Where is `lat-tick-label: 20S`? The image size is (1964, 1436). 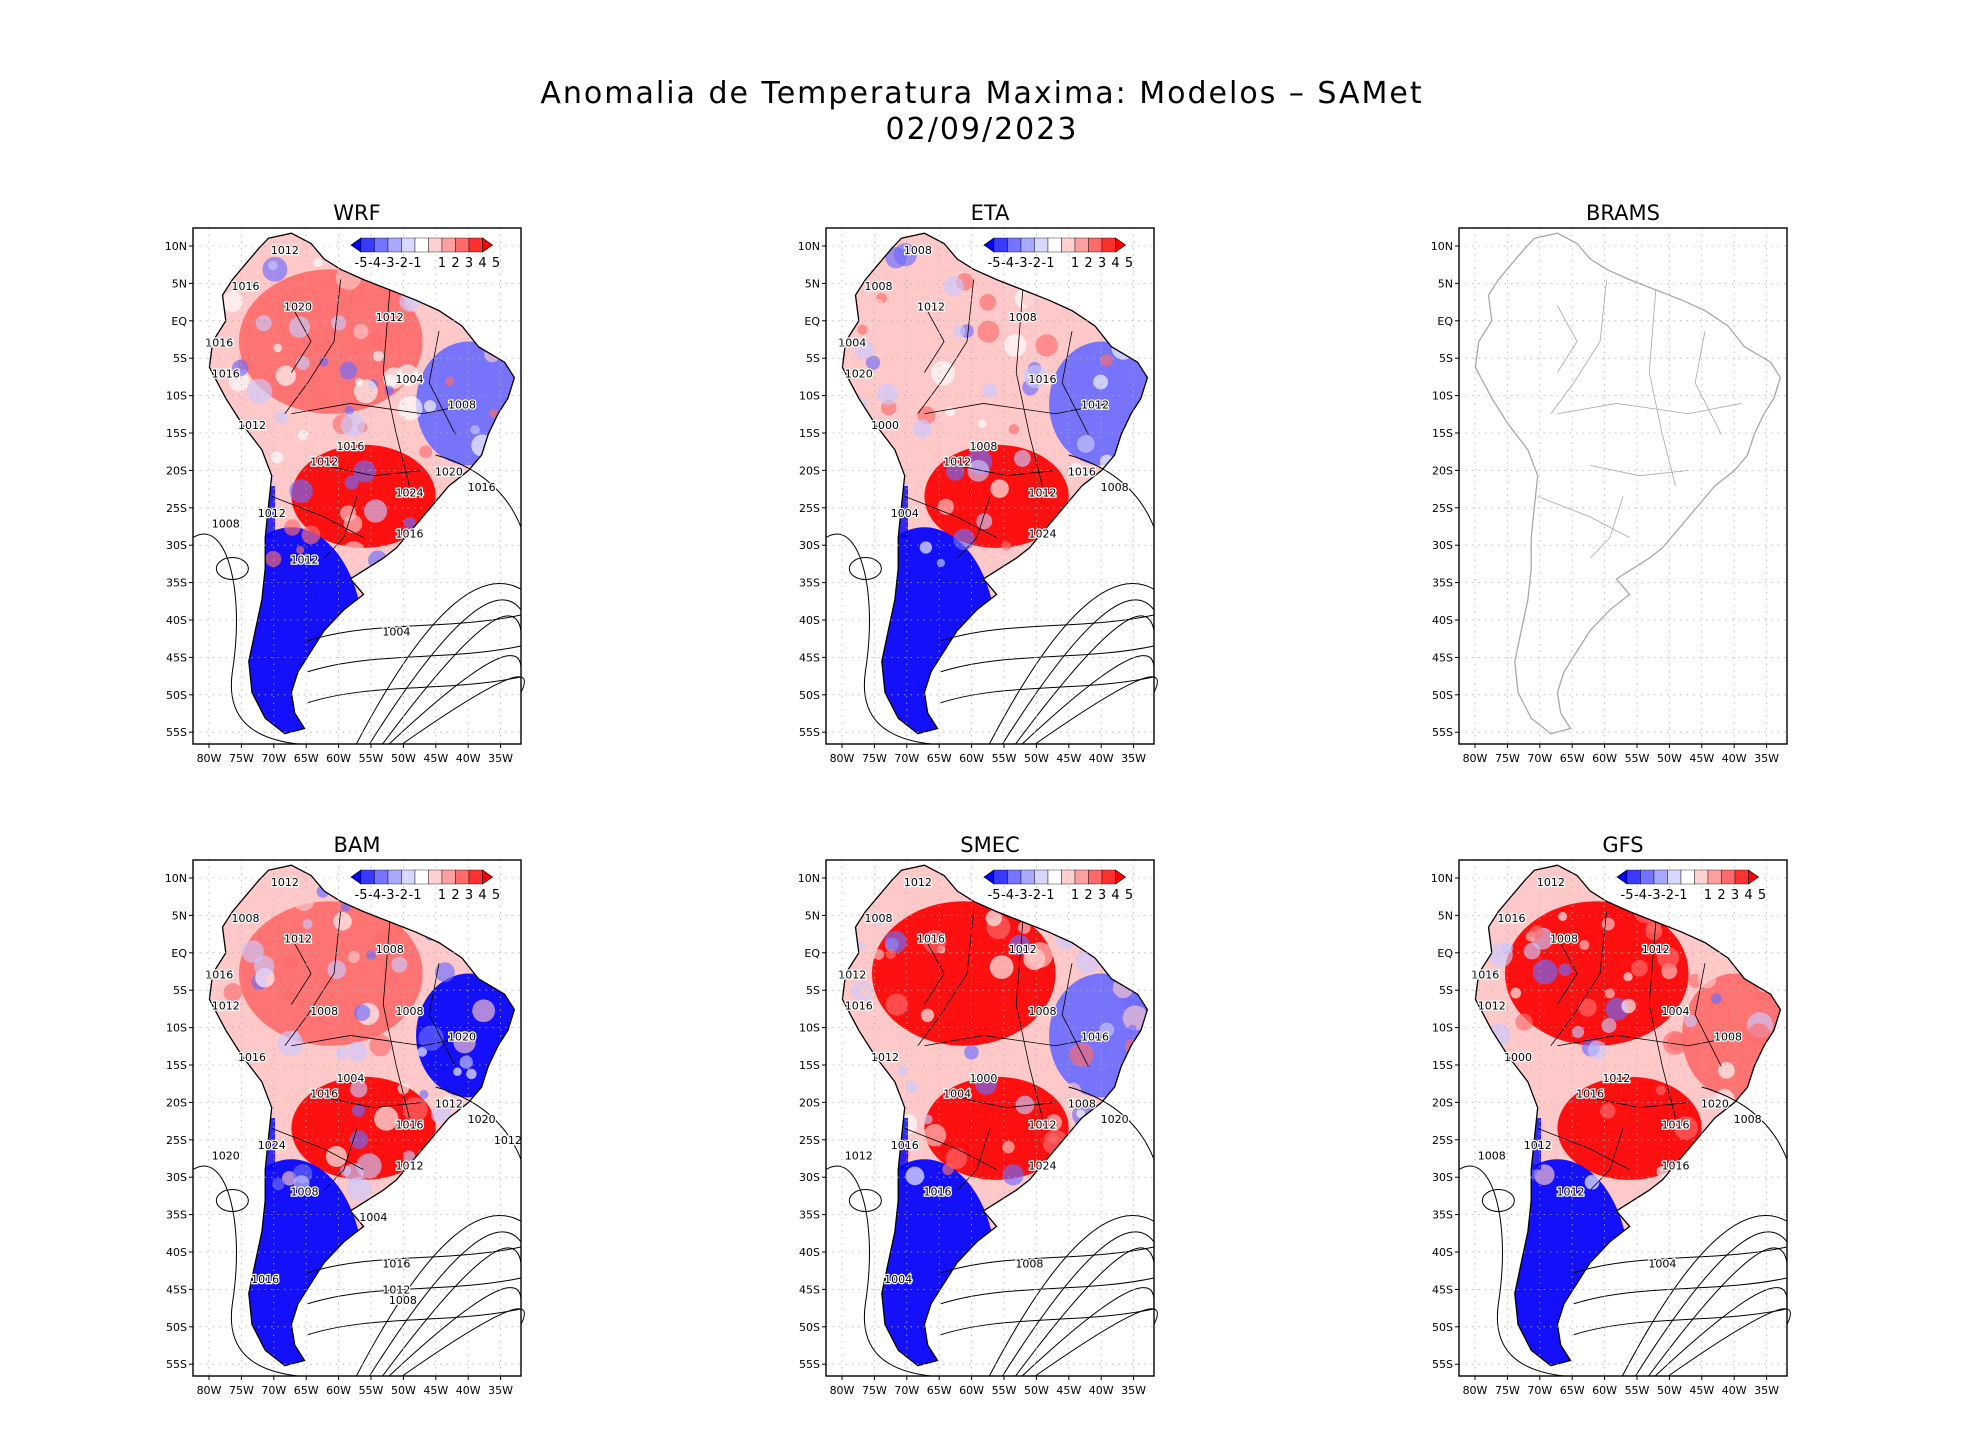
lat-tick-label: 20S is located at coordinates (1442, 1102).